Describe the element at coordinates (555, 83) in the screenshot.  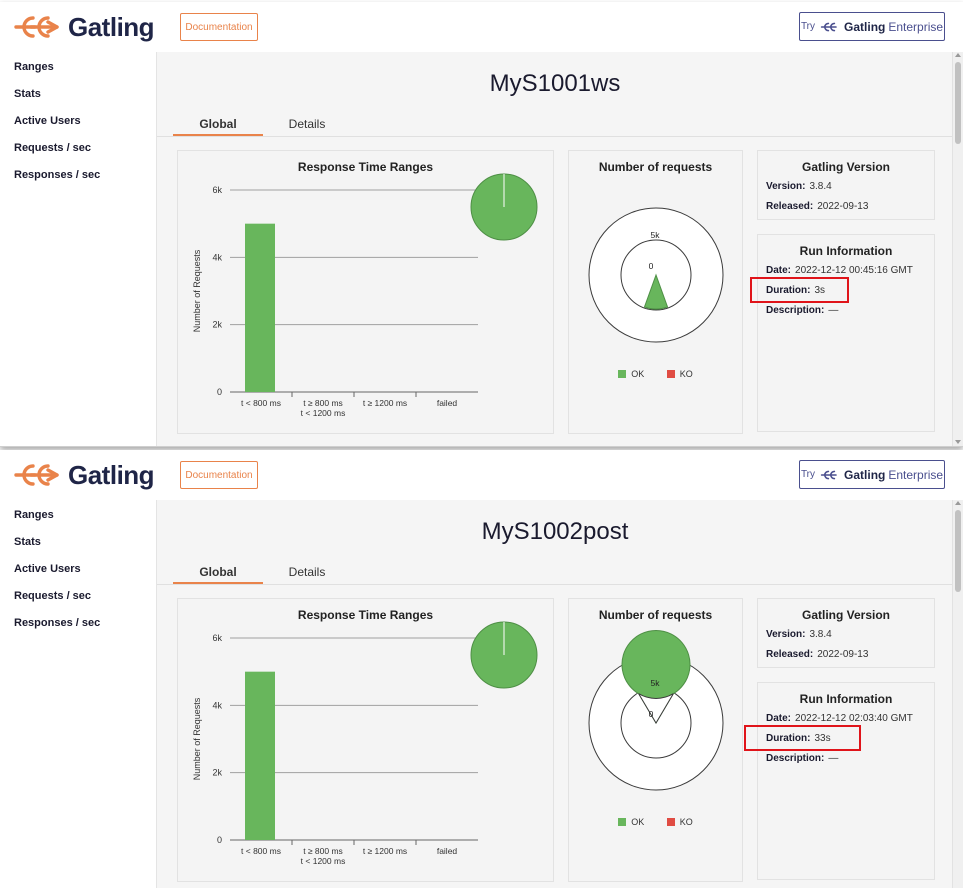
I see `page-title: MyS1001ws` at that location.